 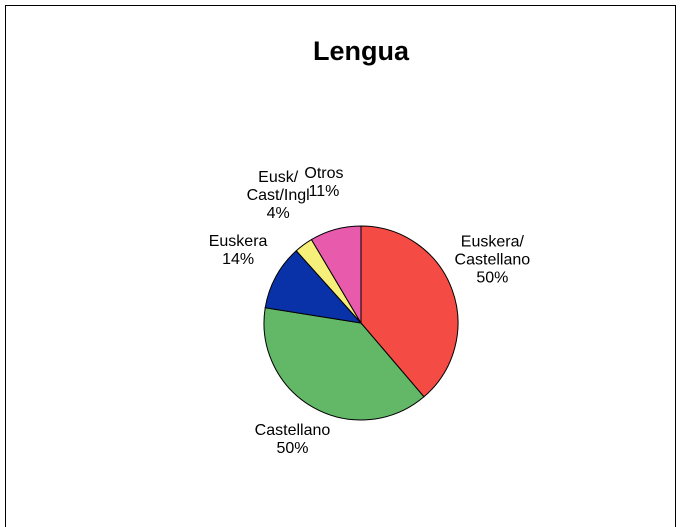 What do you see at coordinates (278, 195) in the screenshot?
I see `slice-label-line: Cast/Ingl` at bounding box center [278, 195].